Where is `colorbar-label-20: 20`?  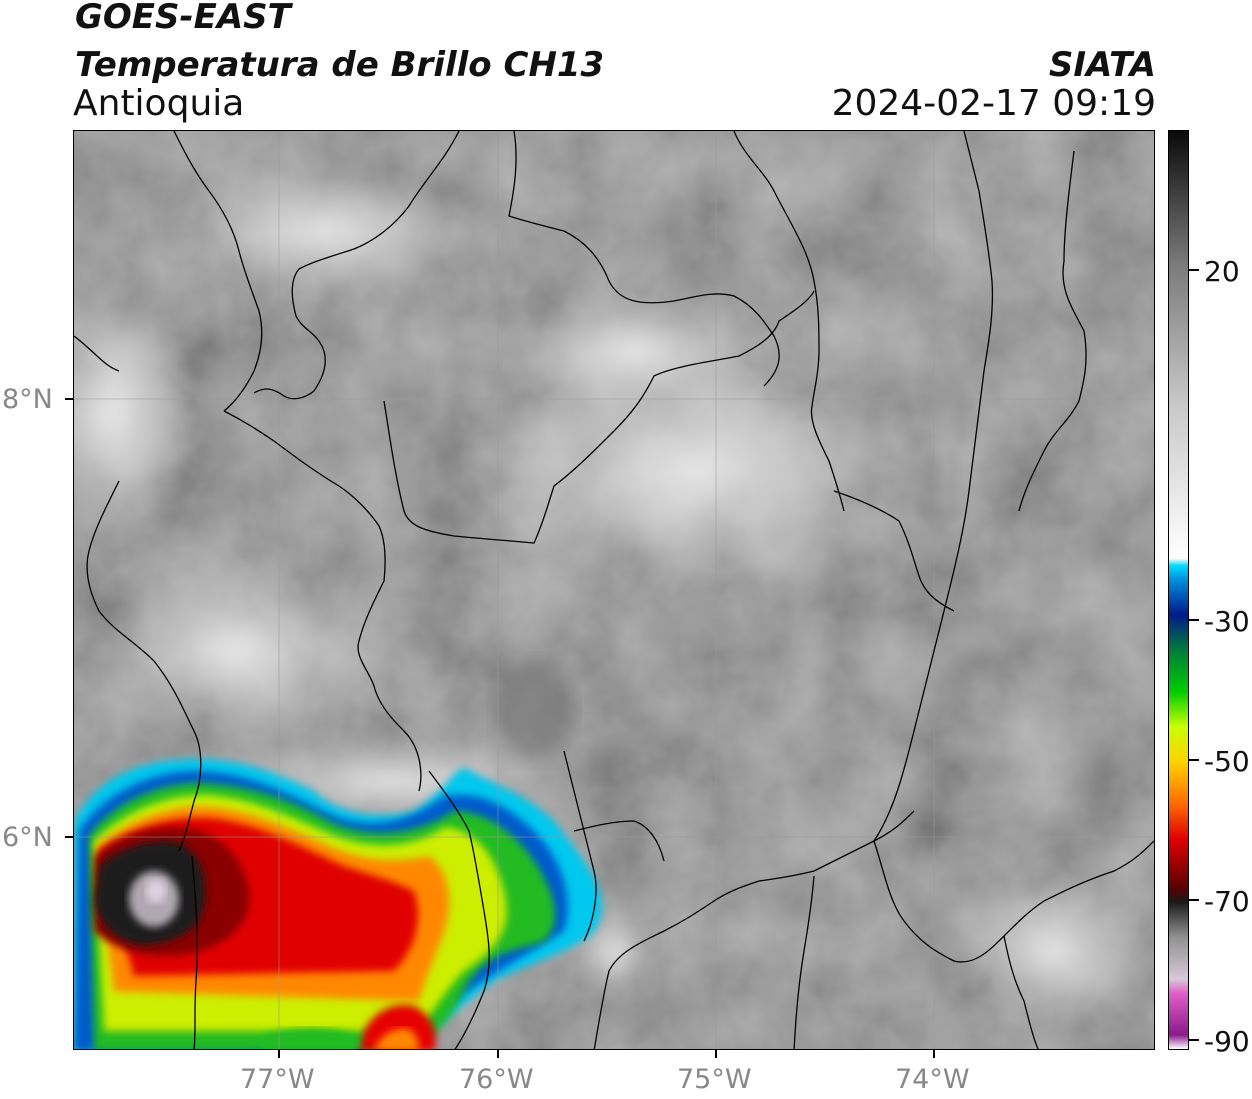 colorbar-label-20: 20 is located at coordinates (1222, 271).